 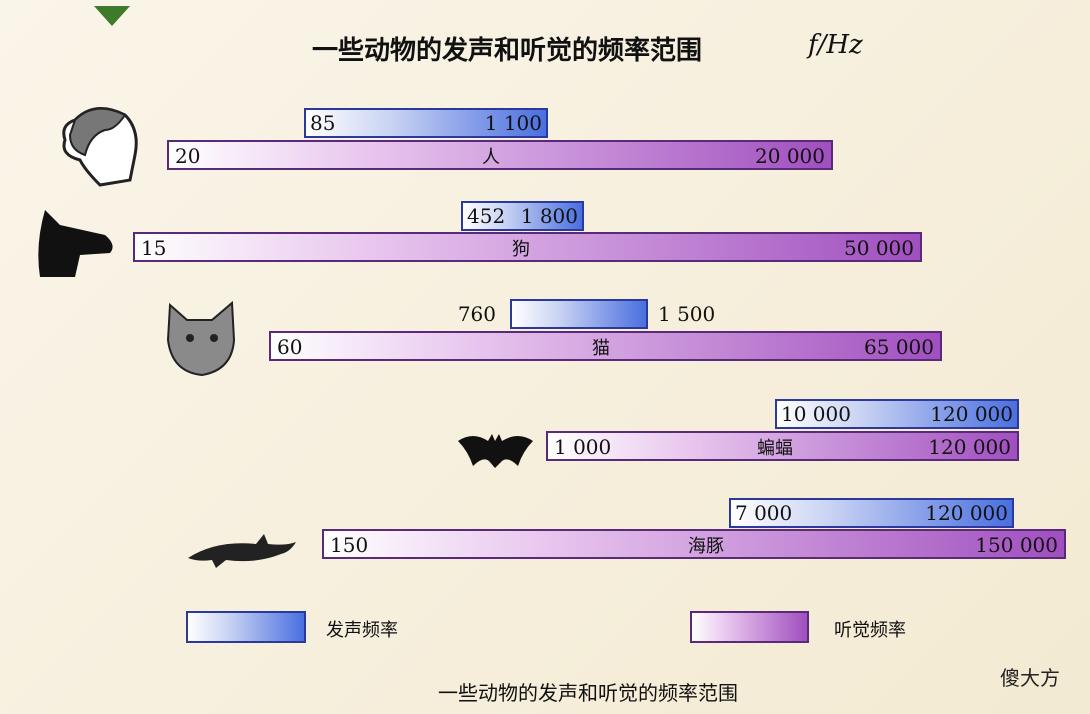 I want to click on voice-low-label: 7 000, so click(x=764, y=513).